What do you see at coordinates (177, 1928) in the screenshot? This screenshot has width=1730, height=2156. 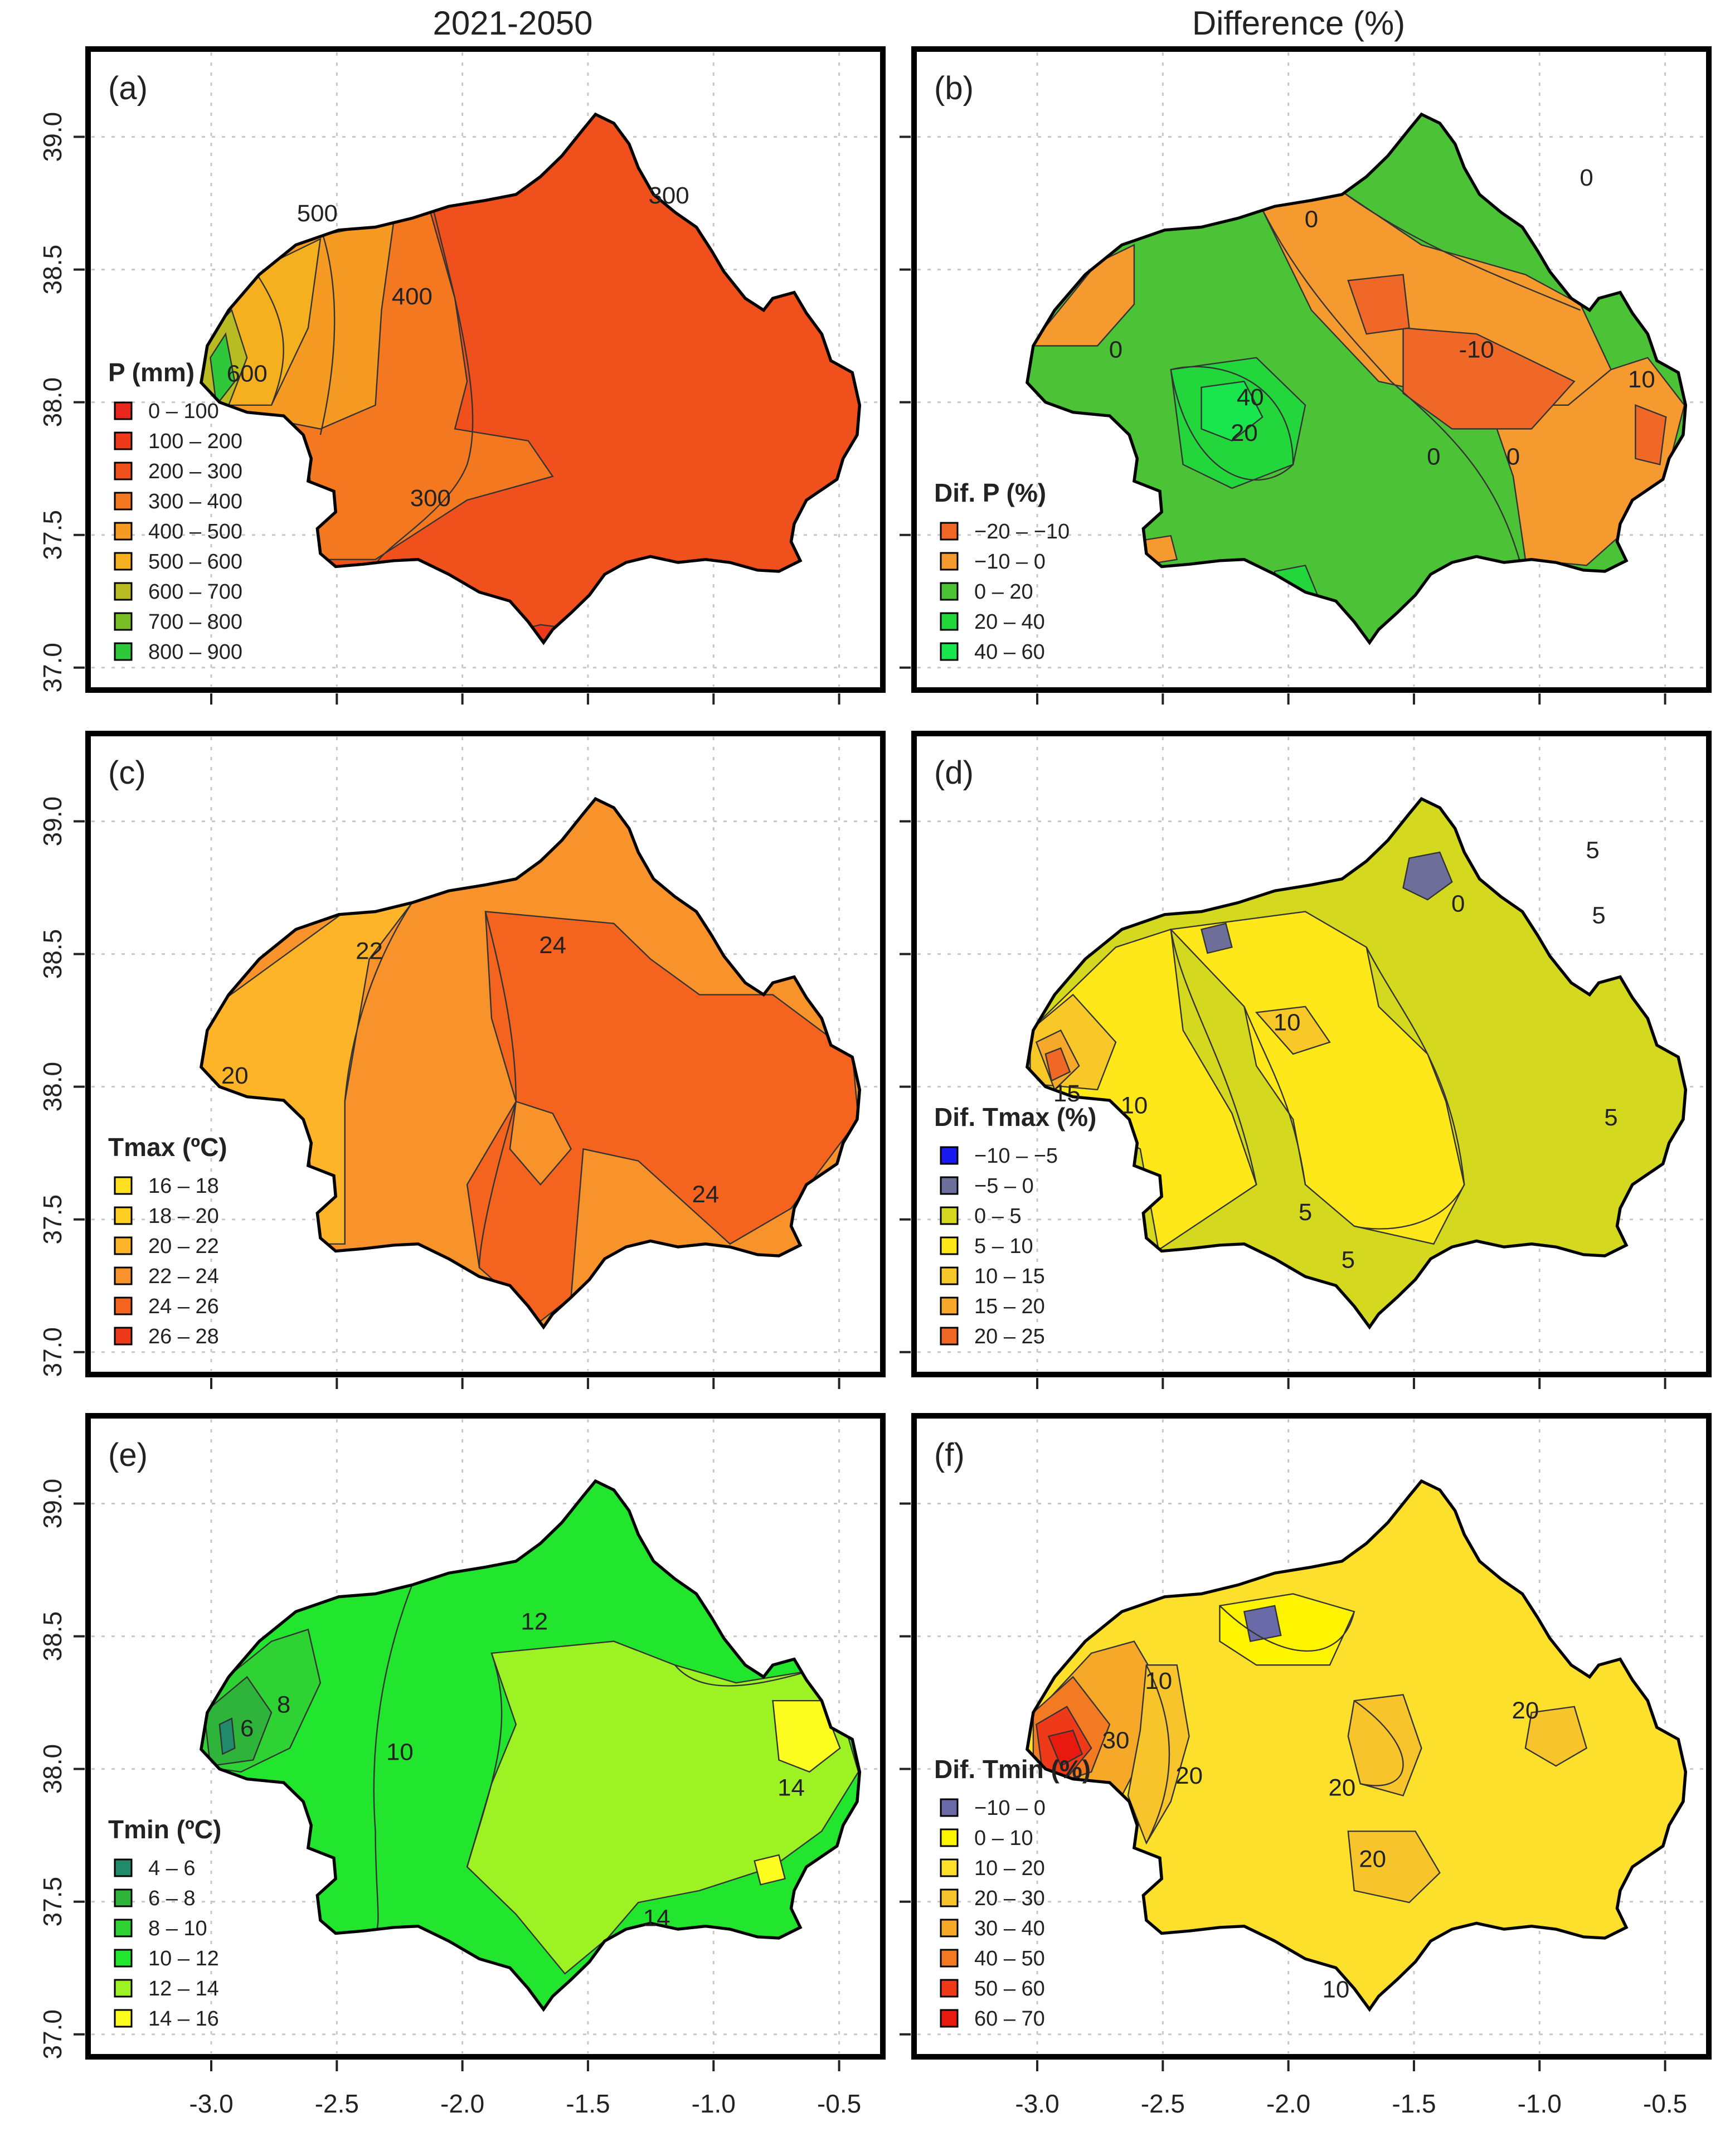 I see `legend-label: 8 – 10` at bounding box center [177, 1928].